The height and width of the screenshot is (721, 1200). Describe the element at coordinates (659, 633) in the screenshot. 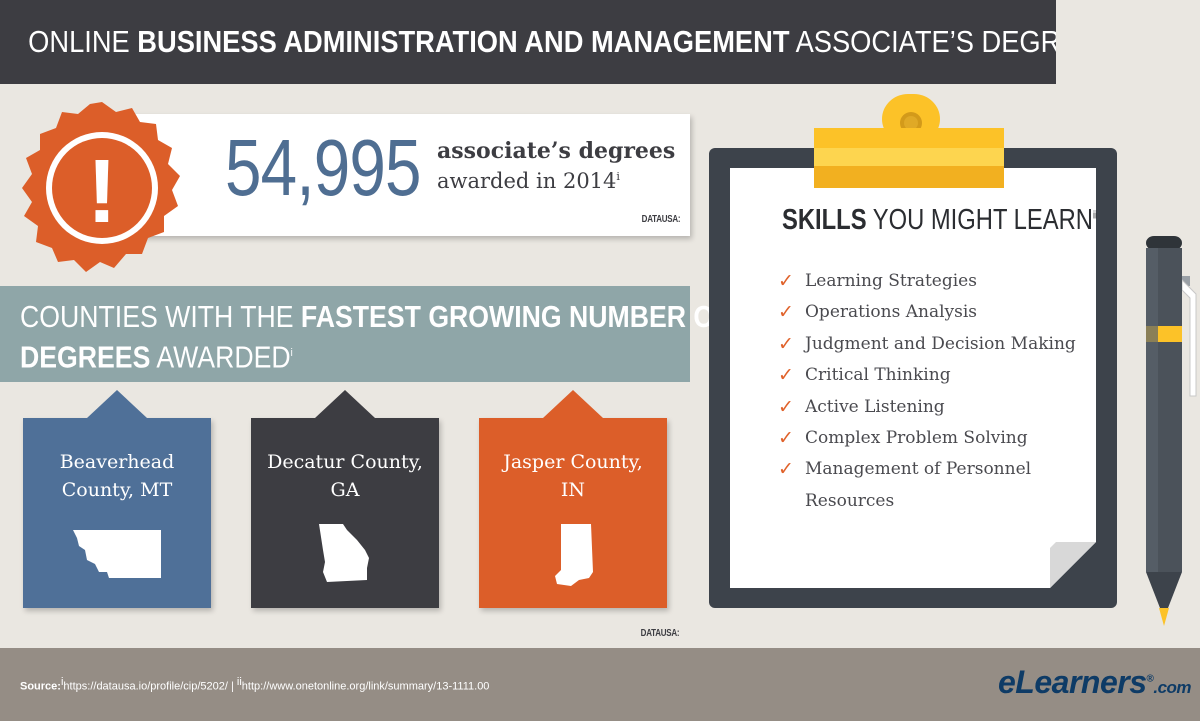

I see `counties-source-tag: DATAUSA:` at that location.